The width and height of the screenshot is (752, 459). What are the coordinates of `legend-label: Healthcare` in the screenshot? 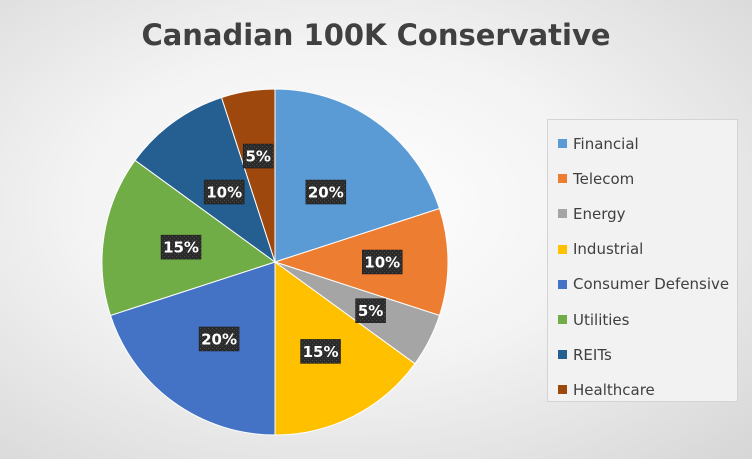 It's located at (614, 389).